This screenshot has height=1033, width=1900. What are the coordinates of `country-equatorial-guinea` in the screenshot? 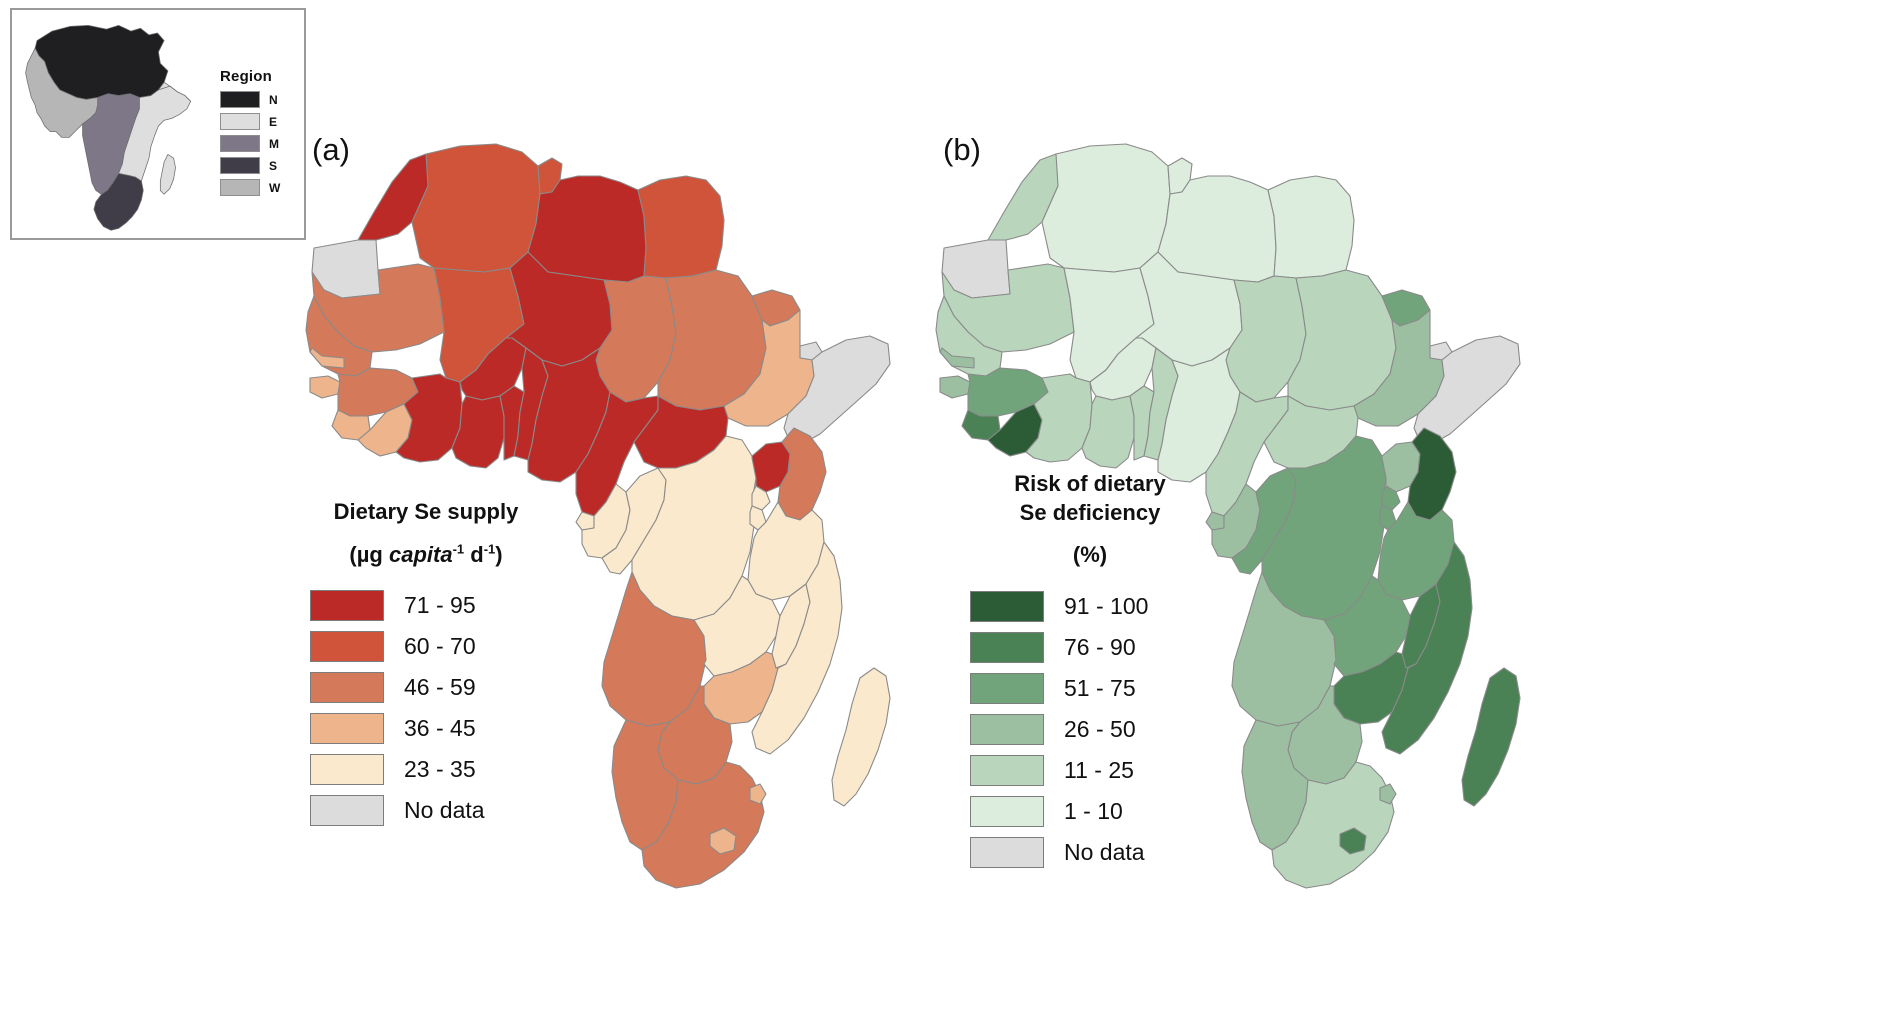 It's located at (585, 521).